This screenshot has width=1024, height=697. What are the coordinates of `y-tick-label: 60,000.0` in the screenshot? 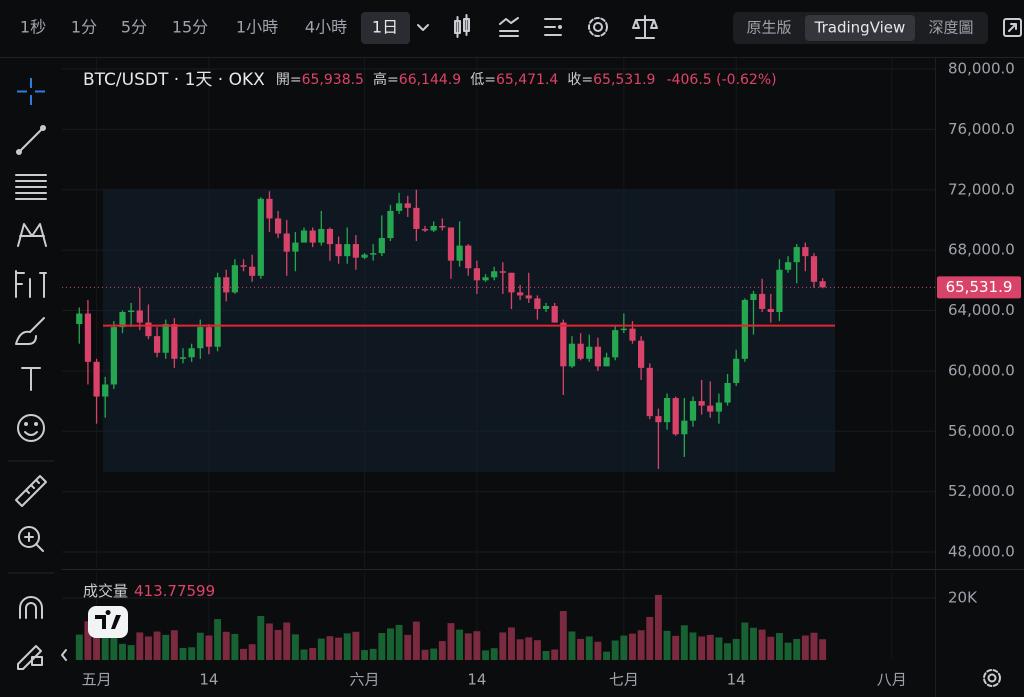 It's located at (981, 370).